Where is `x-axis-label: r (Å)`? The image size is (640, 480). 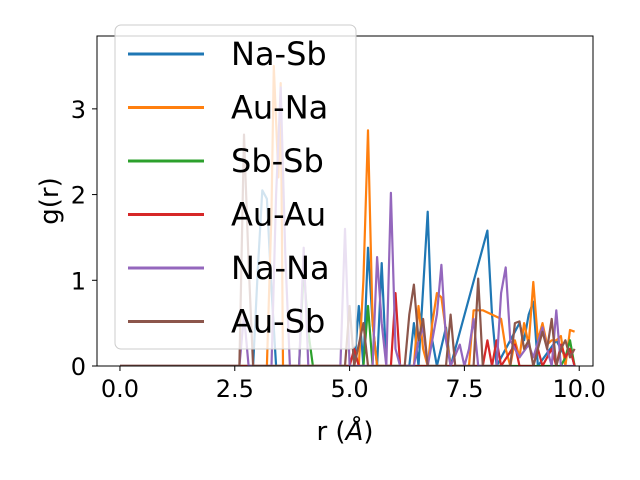
x-axis-label: r (Å) is located at coordinates (344, 431).